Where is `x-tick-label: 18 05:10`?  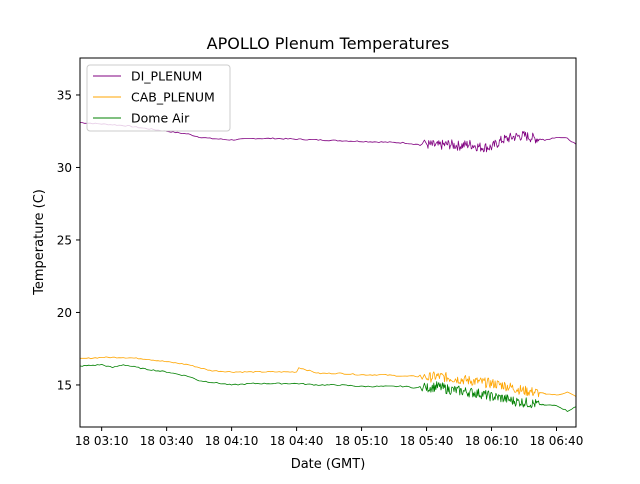
x-tick-label: 18 05:10 is located at coordinates (362, 441).